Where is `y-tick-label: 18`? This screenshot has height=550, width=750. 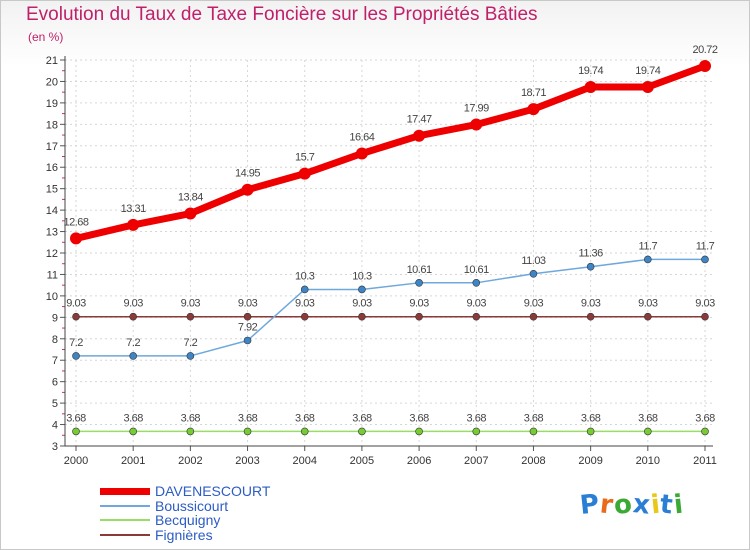 y-tick-label: 18 is located at coordinates (52, 125).